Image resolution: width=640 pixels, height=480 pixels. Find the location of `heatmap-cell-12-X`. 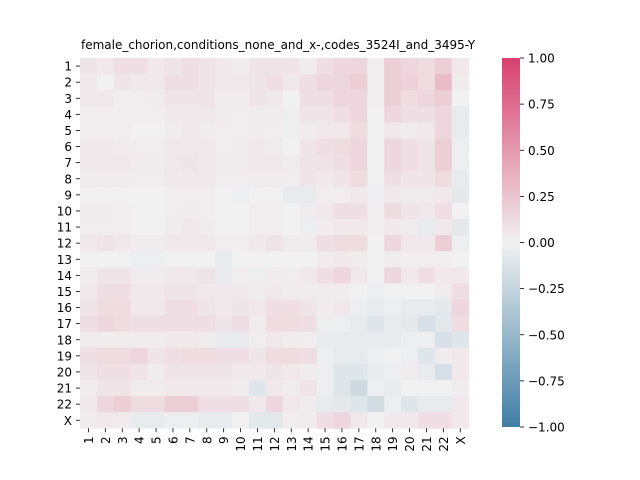

heatmap-cell-12-X is located at coordinates (460, 243).